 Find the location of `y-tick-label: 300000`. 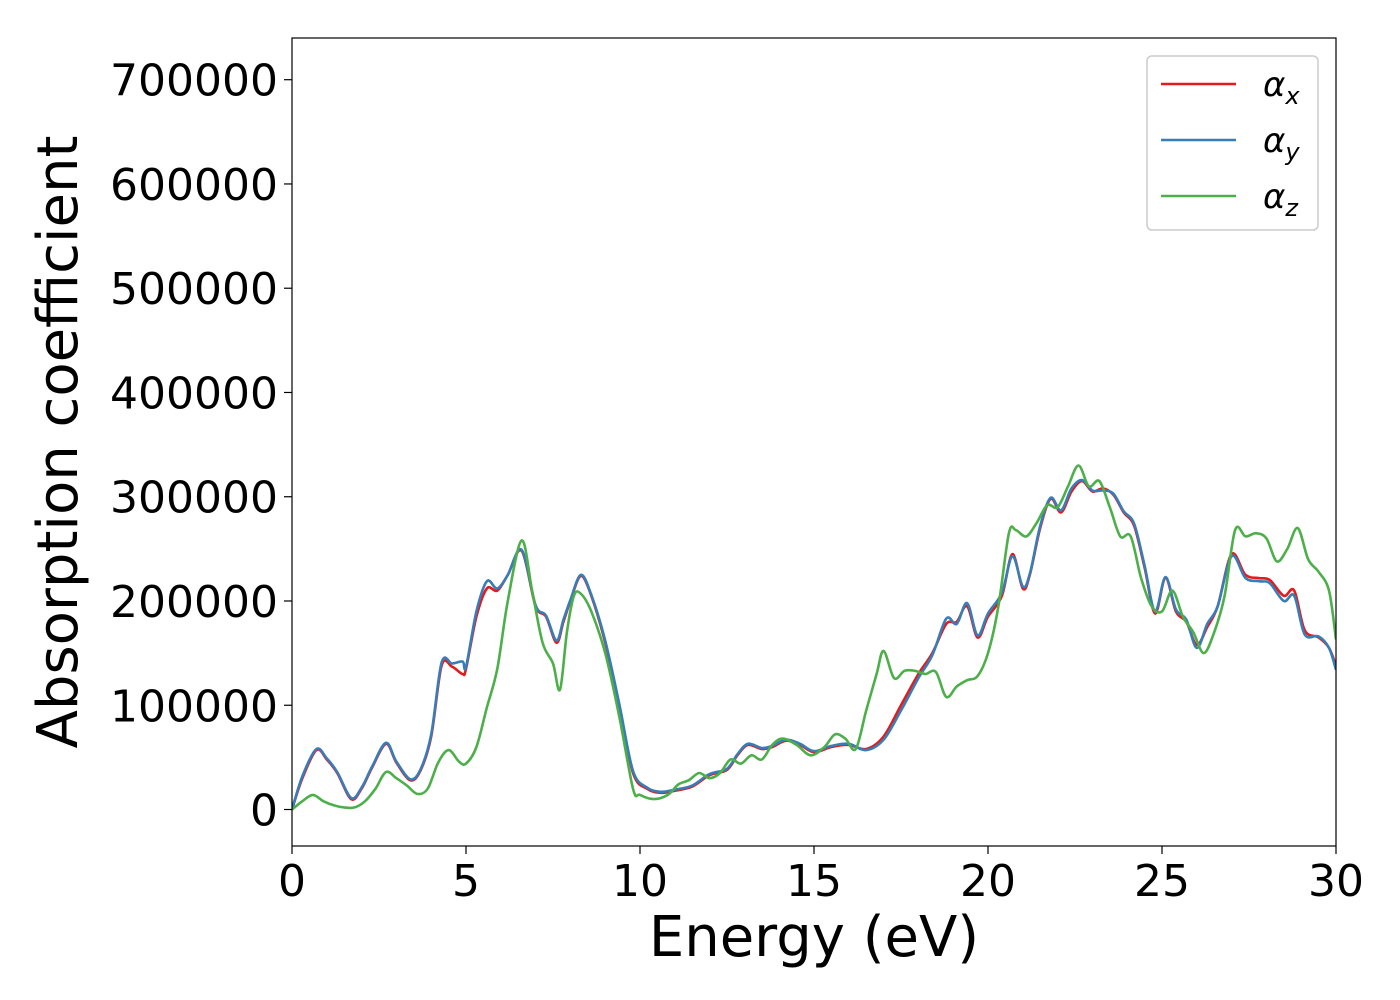

y-tick-label: 300000 is located at coordinates (194, 498).